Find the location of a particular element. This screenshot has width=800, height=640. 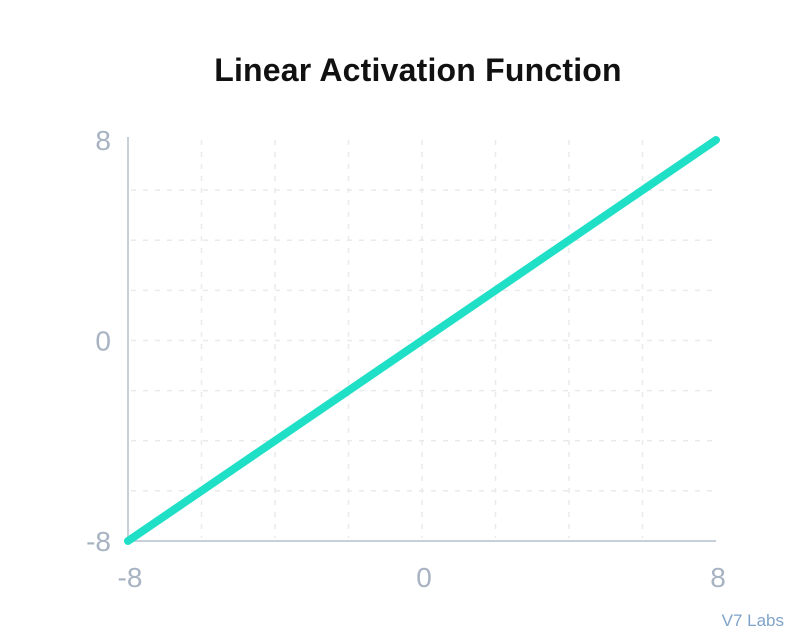

watermark-v7-labs: V7 Labs is located at coordinates (752, 620).